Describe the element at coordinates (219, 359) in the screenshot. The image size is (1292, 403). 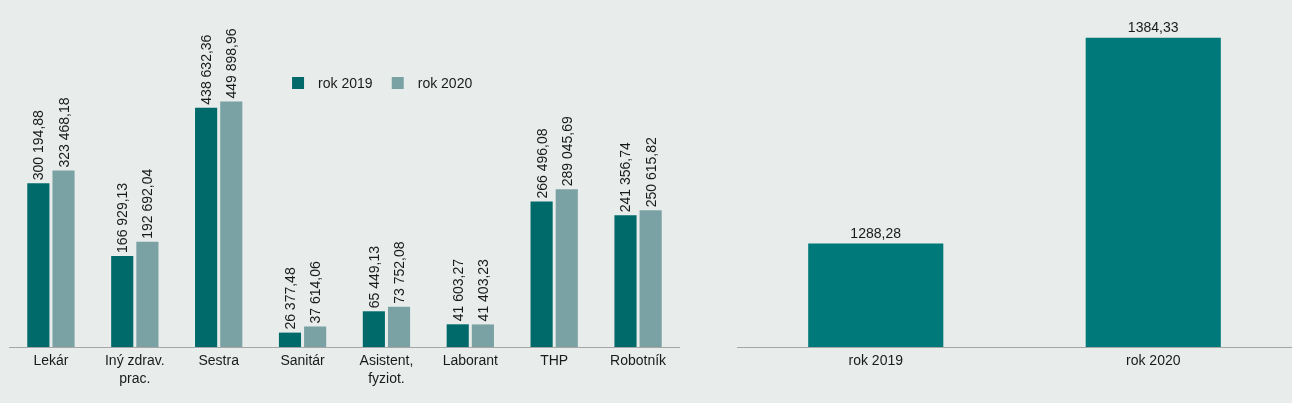
I see `x-tick-label: Sestra` at that location.